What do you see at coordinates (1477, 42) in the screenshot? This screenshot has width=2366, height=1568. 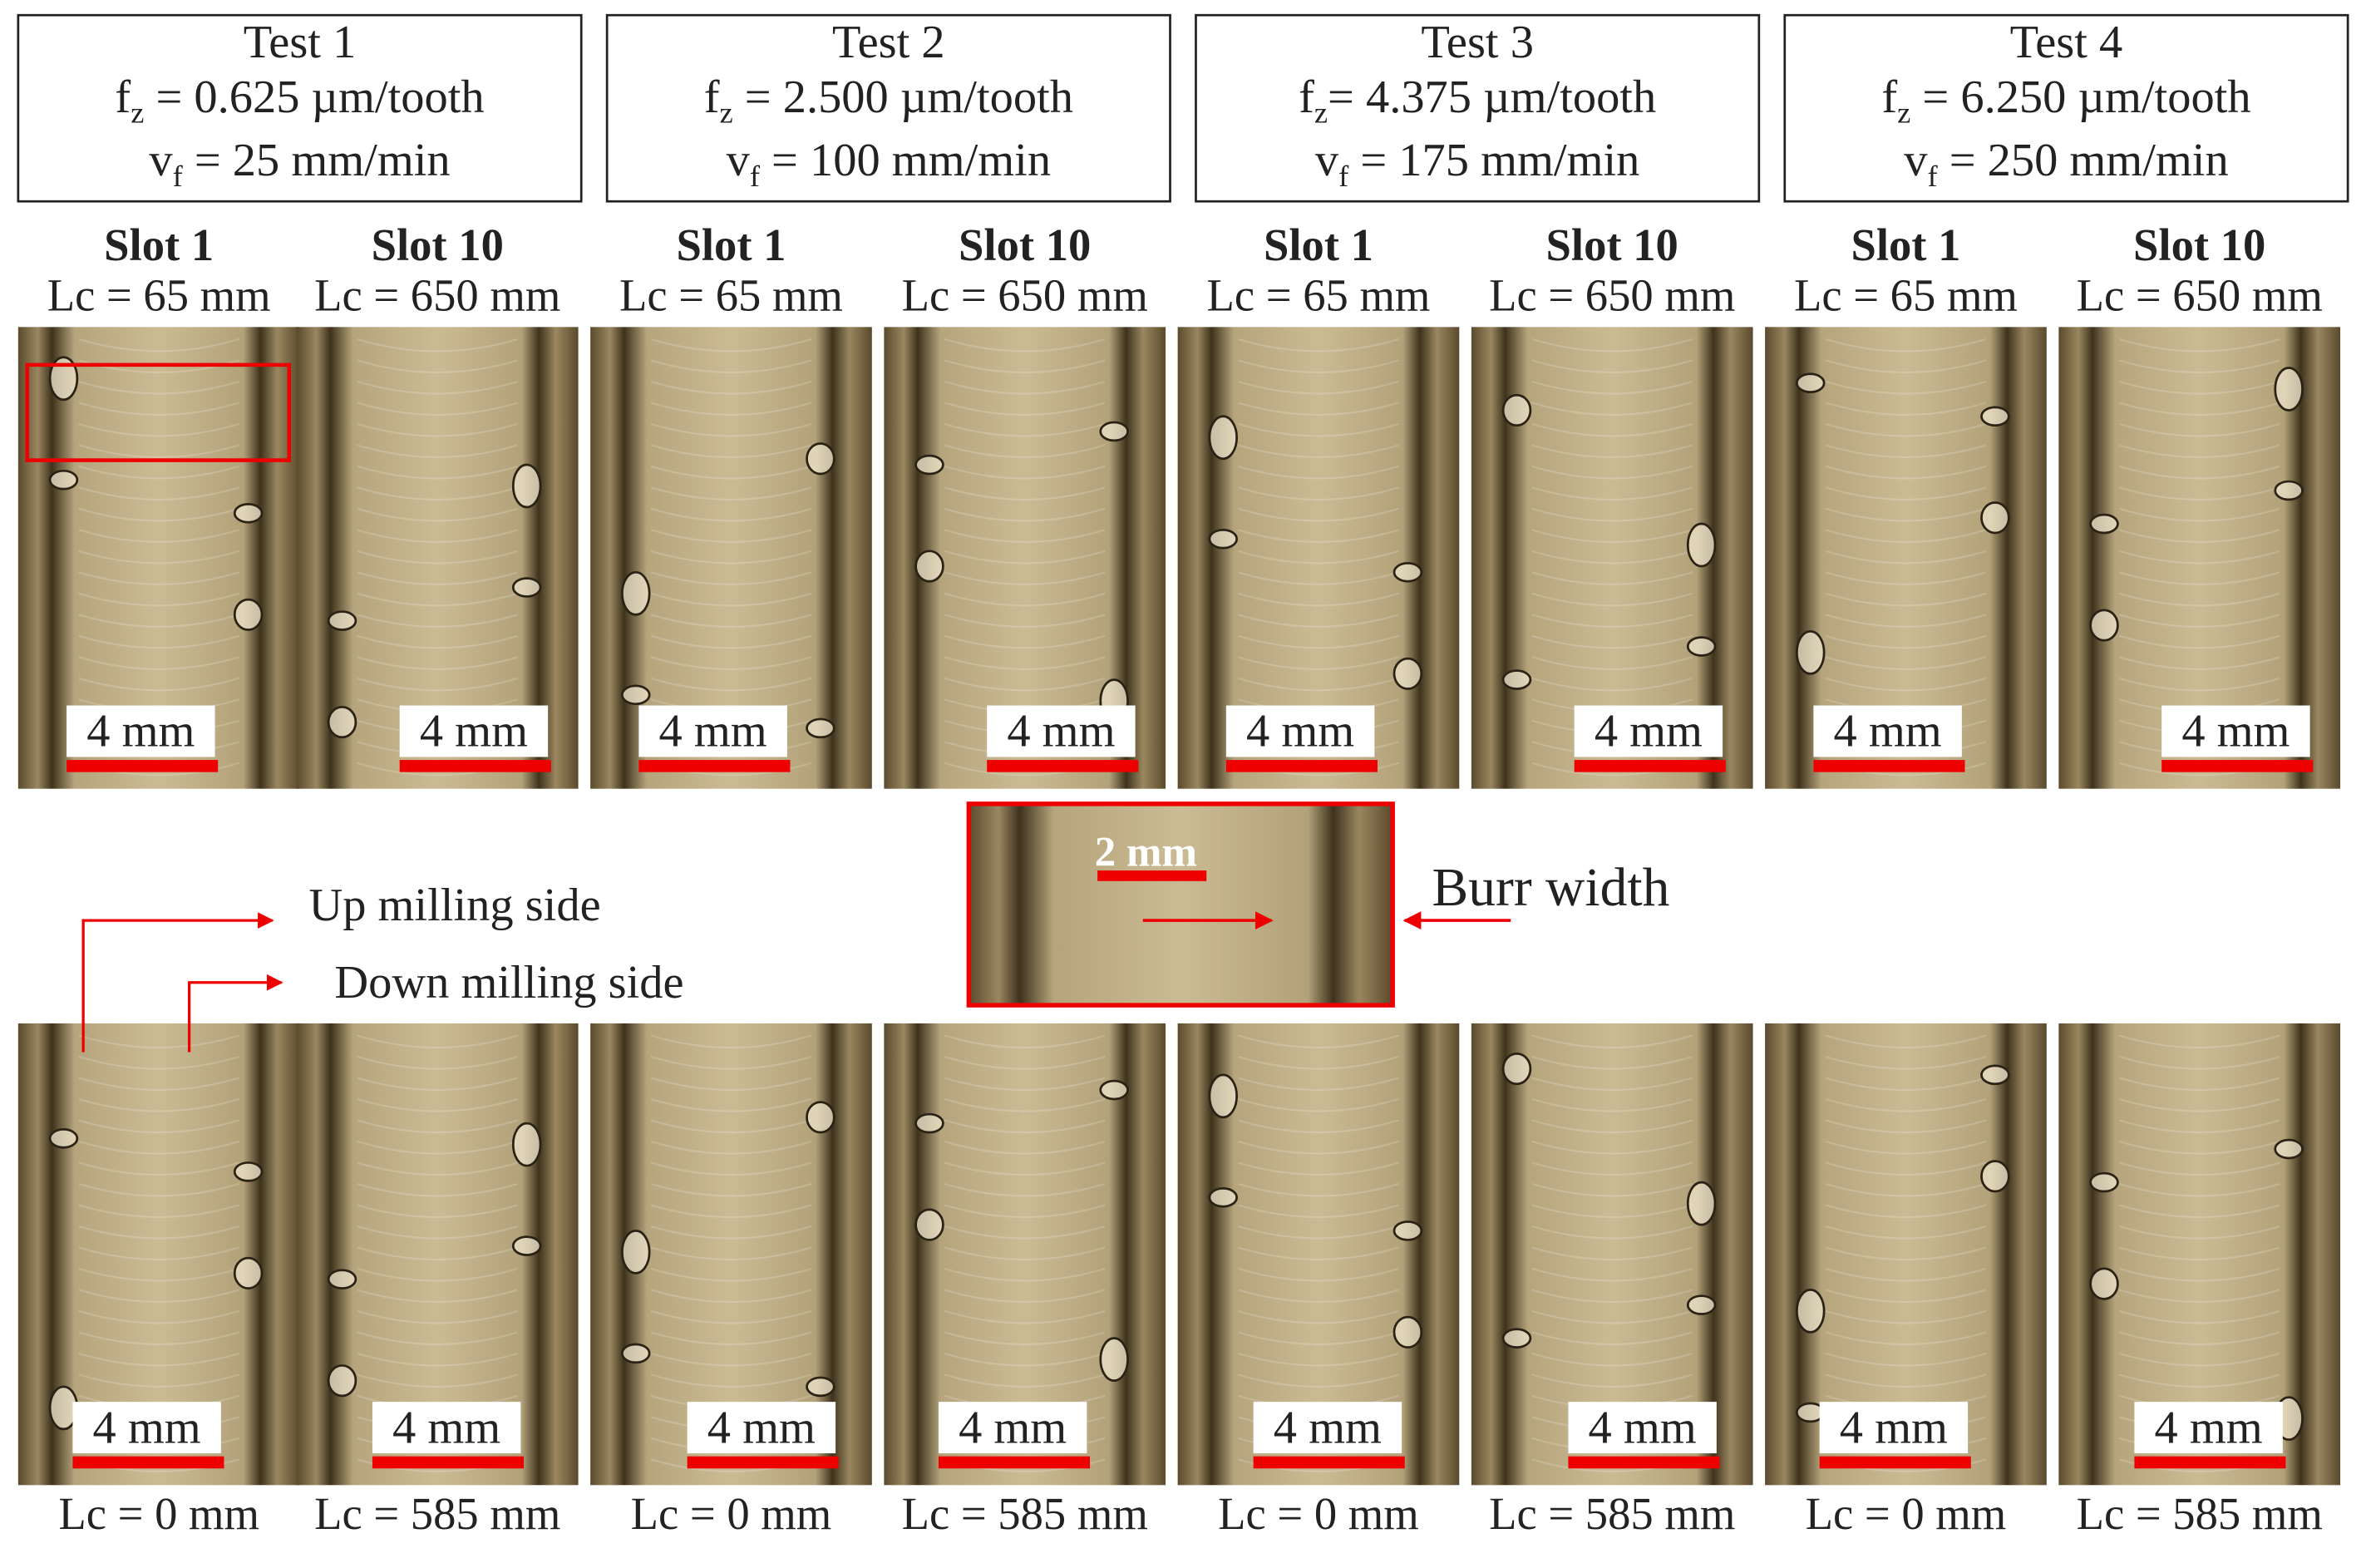 I see `test-title: Test 3` at bounding box center [1477, 42].